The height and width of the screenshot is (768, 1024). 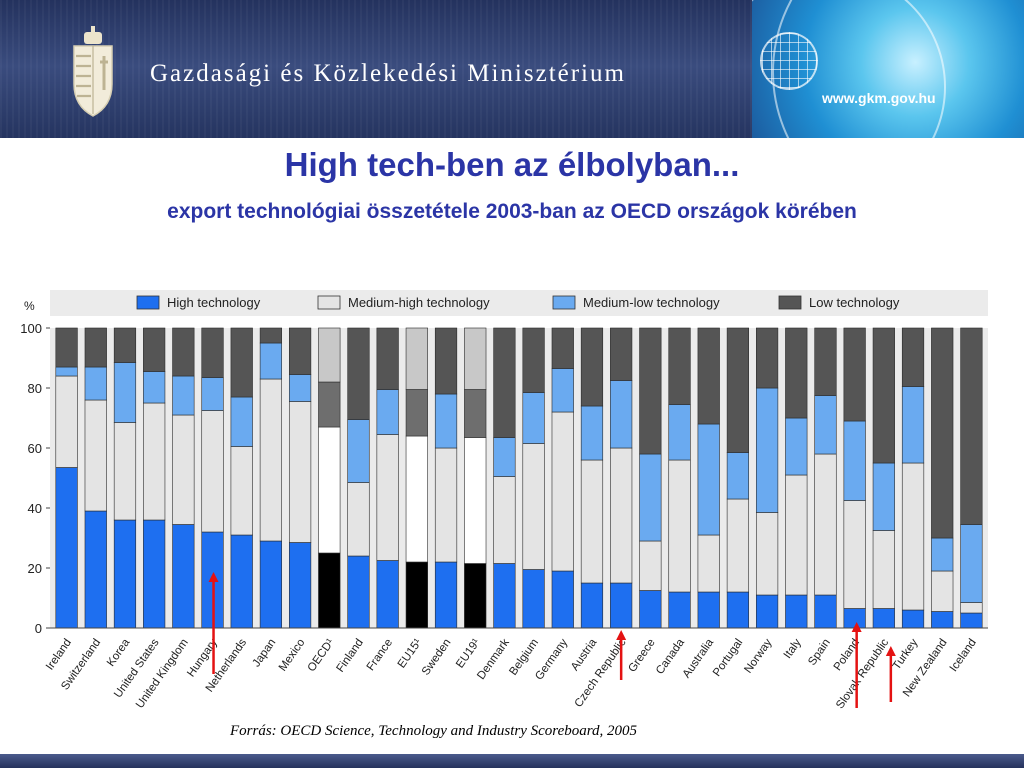 What do you see at coordinates (819, 652) in the screenshot?
I see `x-tick-label: Spain` at bounding box center [819, 652].